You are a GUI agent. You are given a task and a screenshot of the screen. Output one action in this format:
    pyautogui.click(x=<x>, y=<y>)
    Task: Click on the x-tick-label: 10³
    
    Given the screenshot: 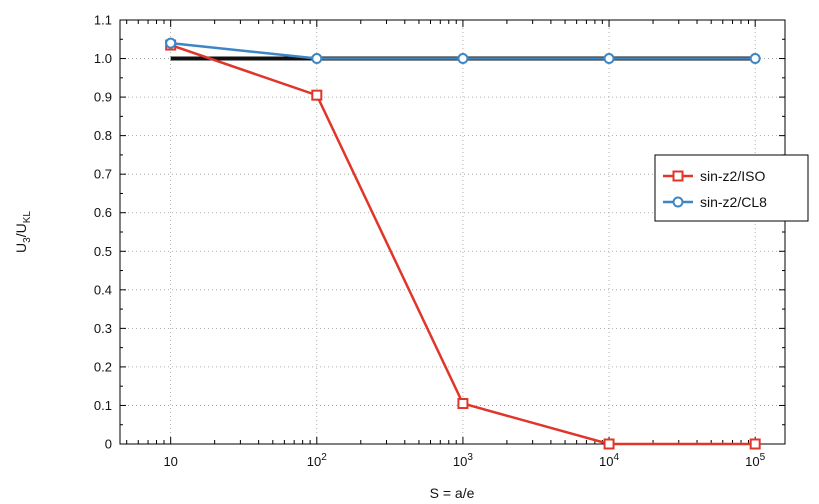 What is the action you would take?
    pyautogui.click(x=463, y=460)
    